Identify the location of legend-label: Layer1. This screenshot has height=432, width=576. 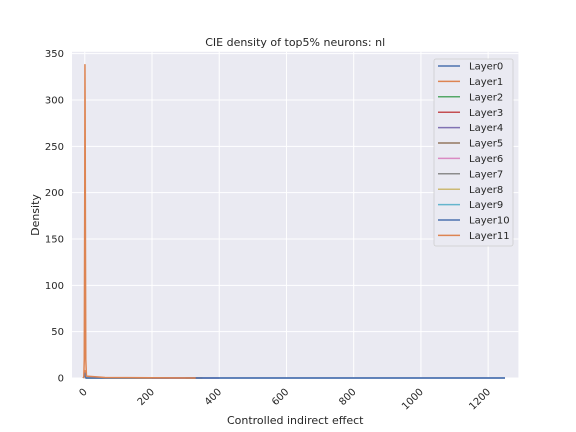
(486, 82).